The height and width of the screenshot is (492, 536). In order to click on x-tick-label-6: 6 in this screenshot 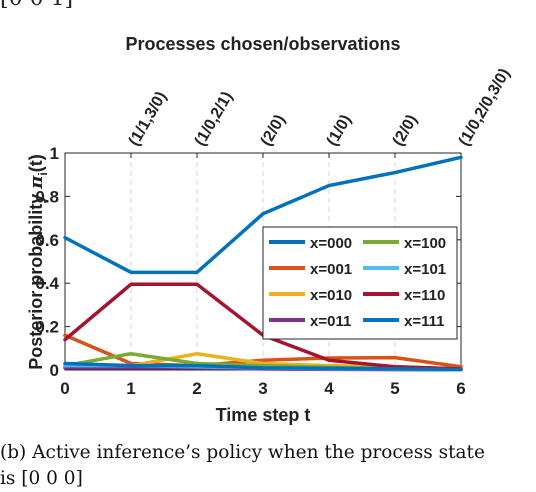, I will do `click(460, 388)`.